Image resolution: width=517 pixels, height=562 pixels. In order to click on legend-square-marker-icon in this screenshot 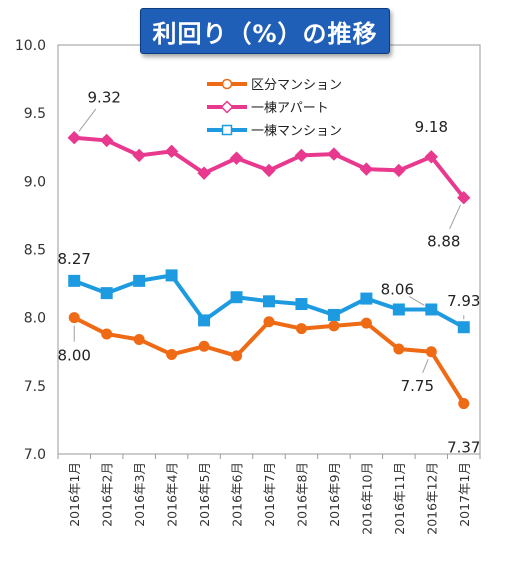, I will do `click(227, 129)`.